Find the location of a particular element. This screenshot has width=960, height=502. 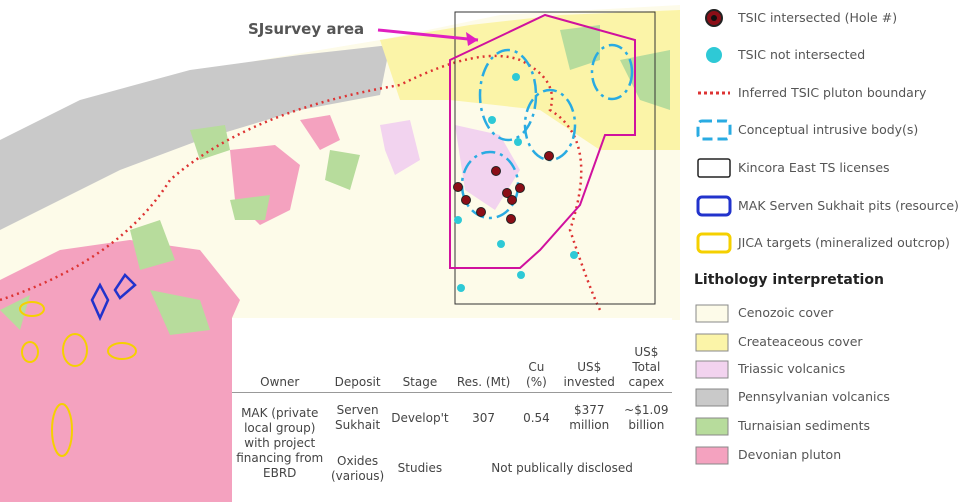

cell: 0.54 is located at coordinates (536, 417).